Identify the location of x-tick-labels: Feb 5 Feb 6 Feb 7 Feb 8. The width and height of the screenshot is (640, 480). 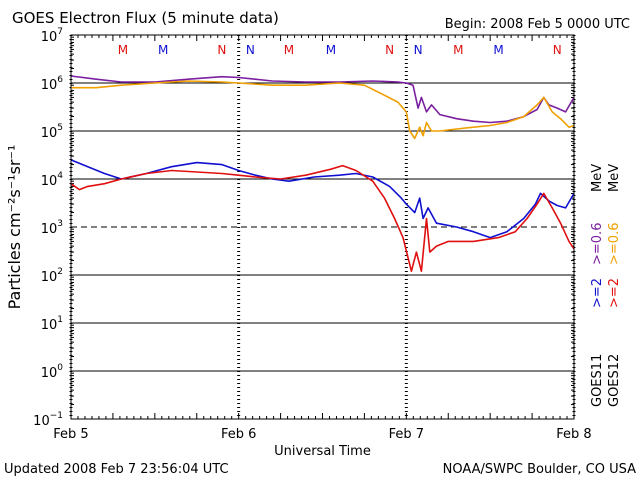
(322, 434).